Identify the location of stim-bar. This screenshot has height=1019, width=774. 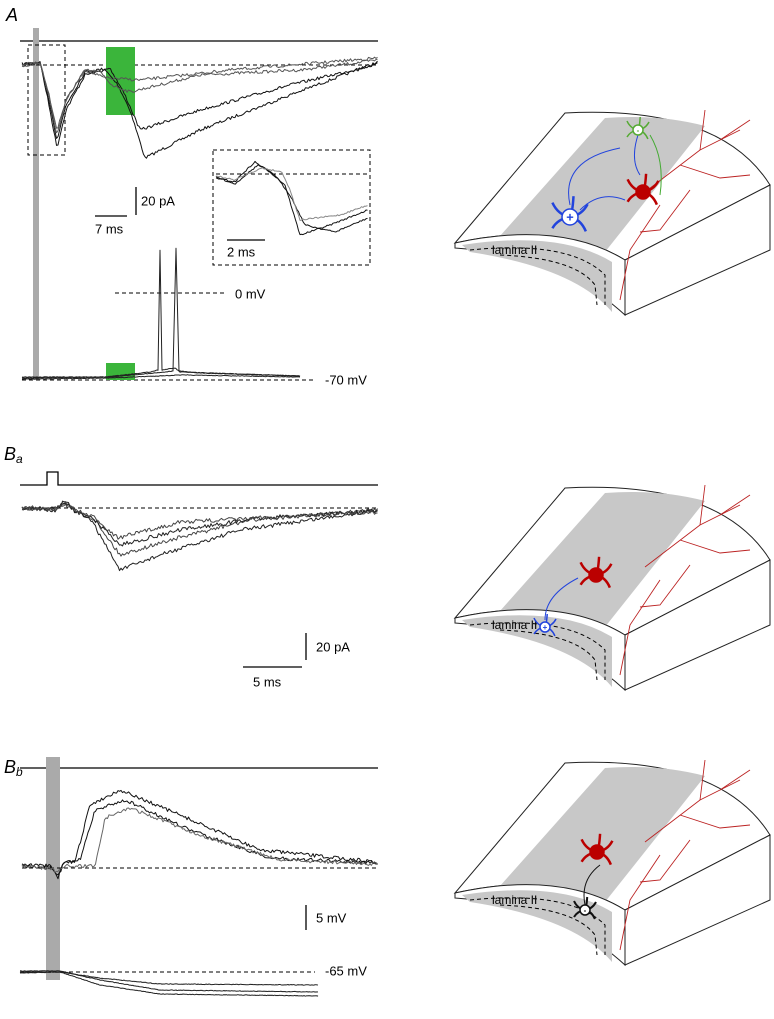
(36, 204).